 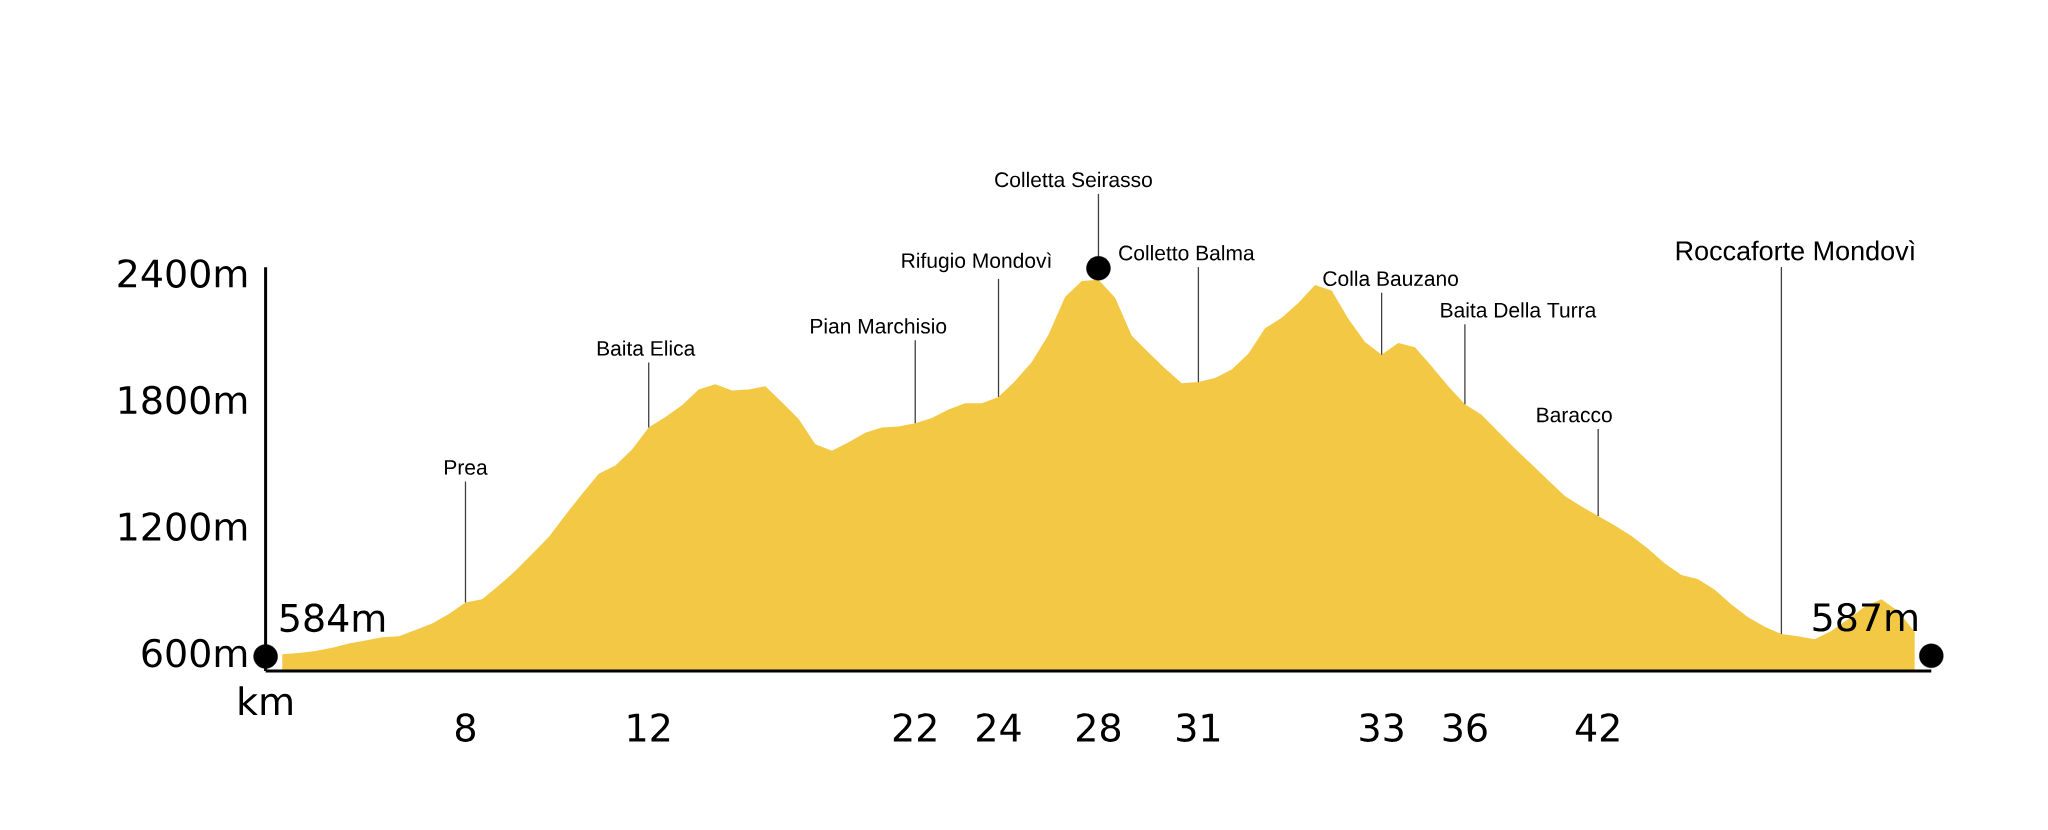 I want to click on x-tick-label: 8, so click(x=465, y=727).